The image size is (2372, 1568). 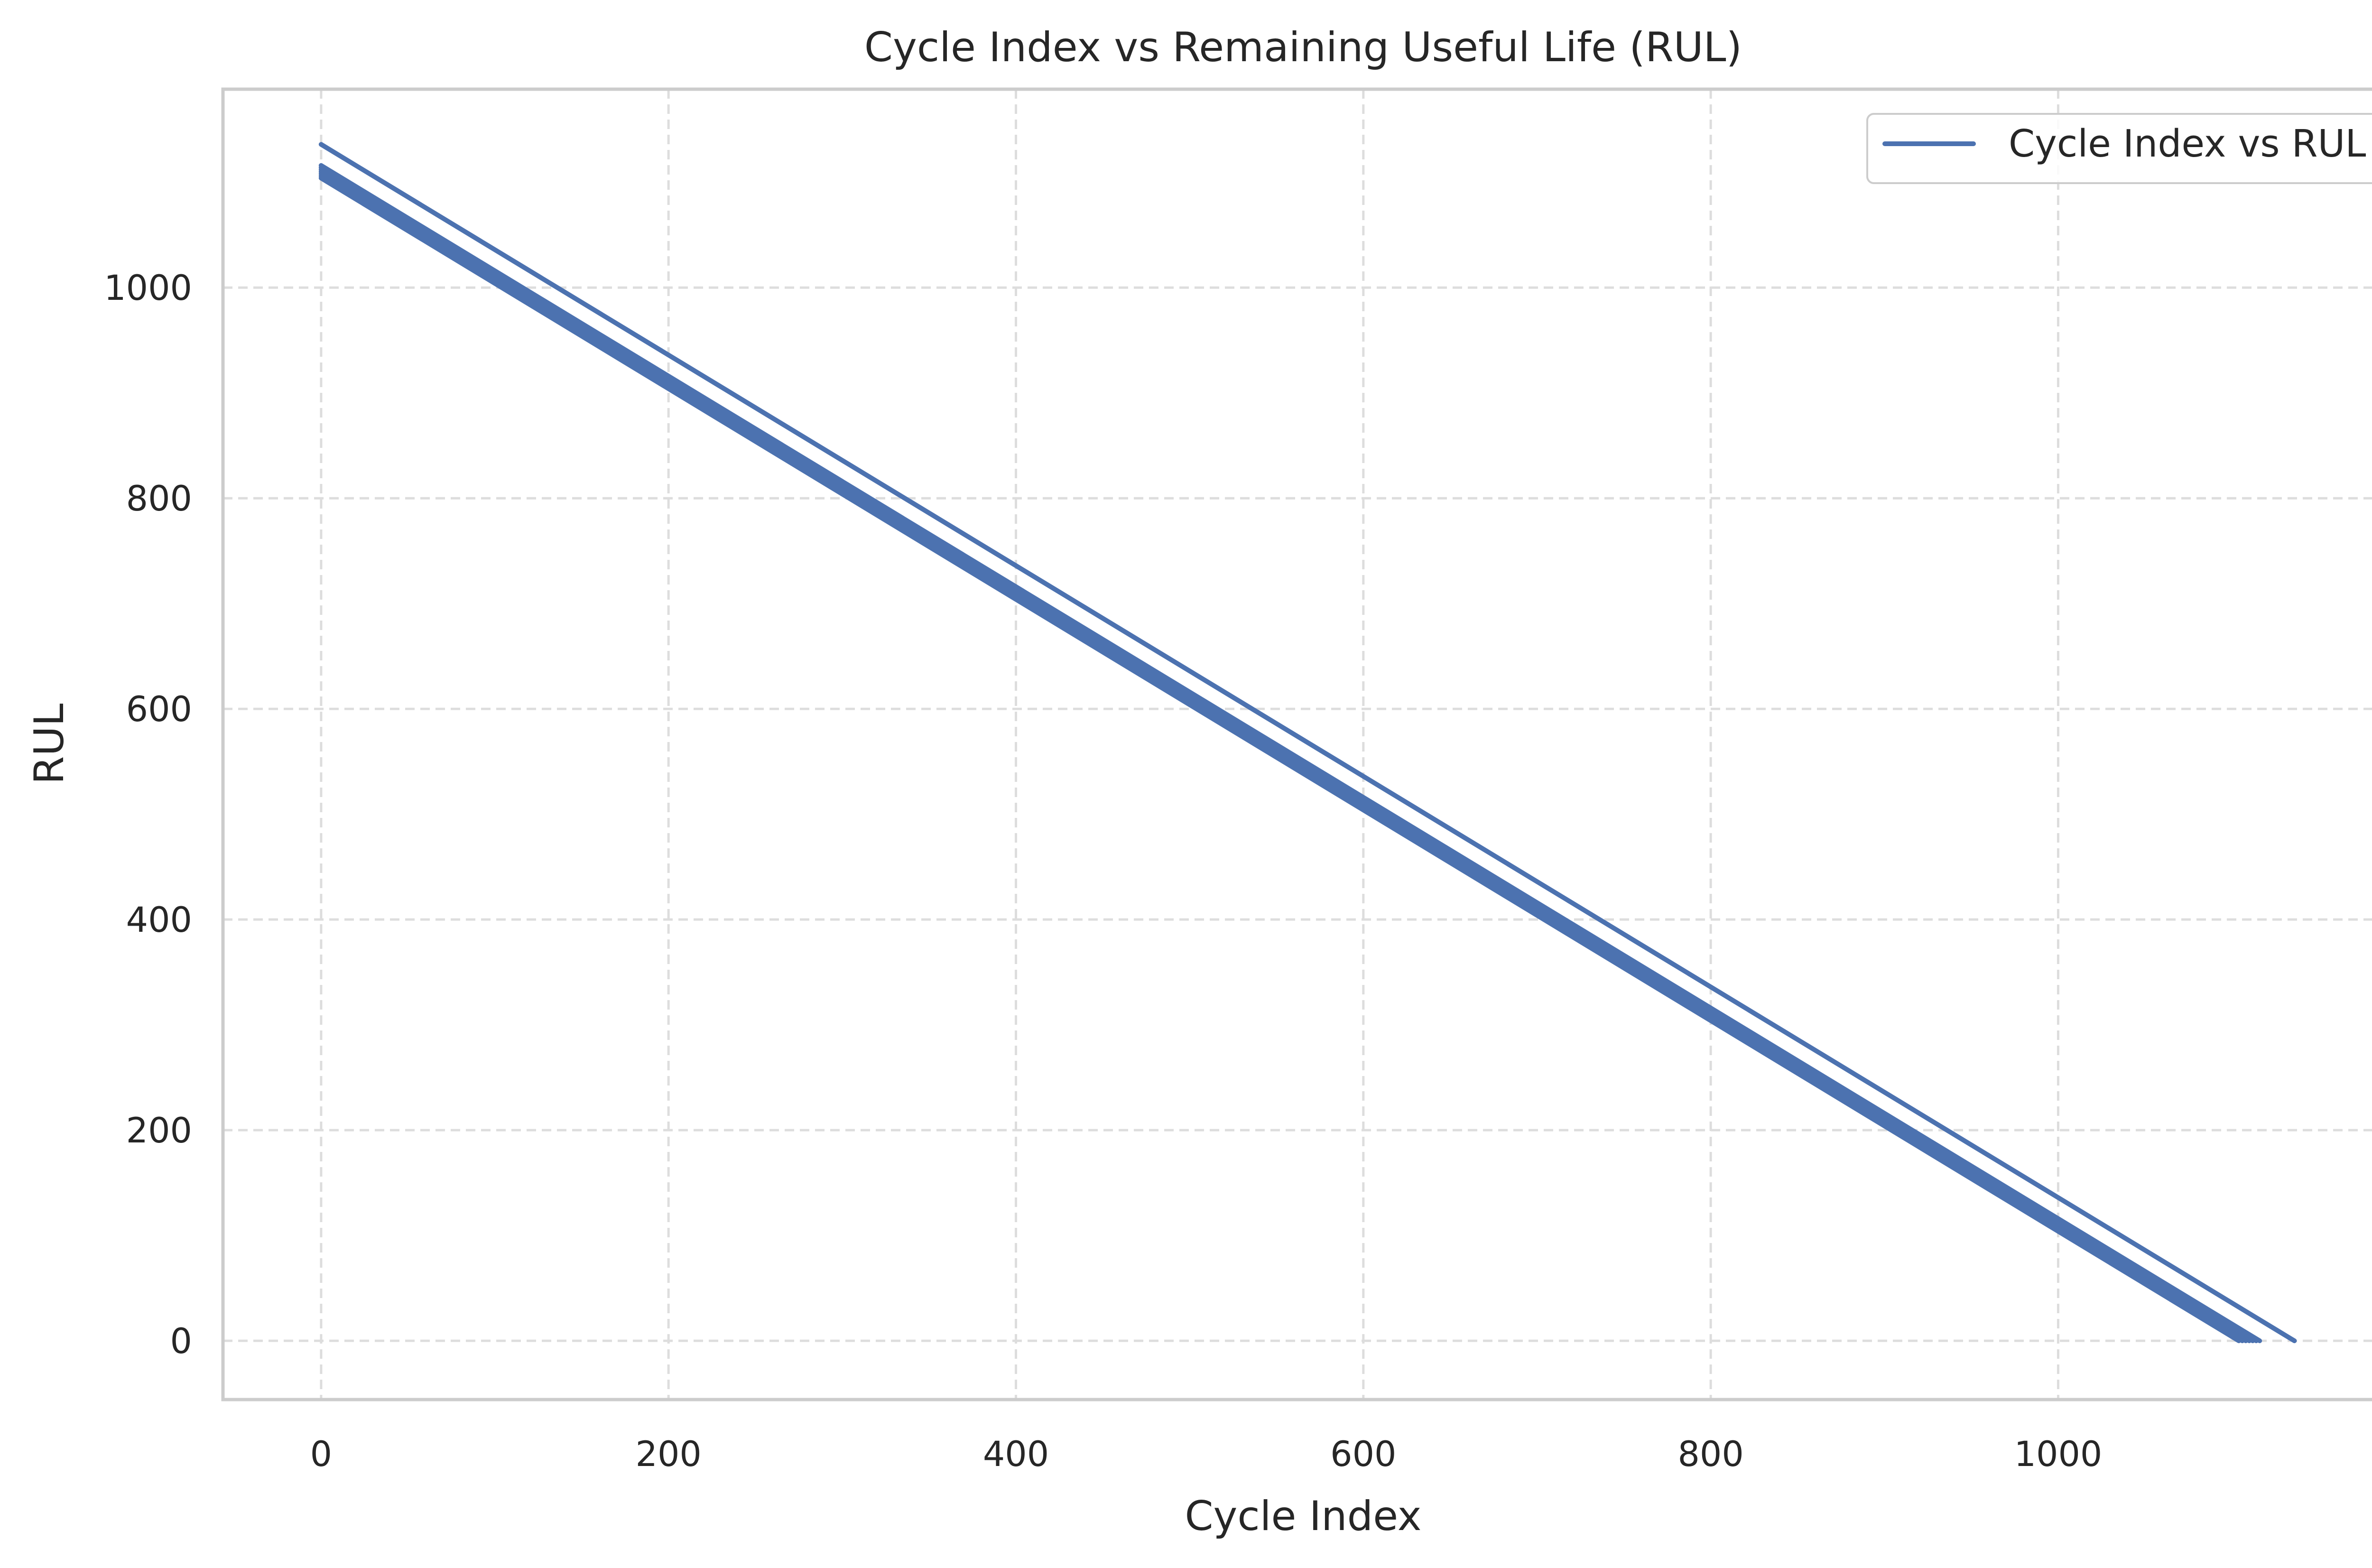 What do you see at coordinates (159, 499) in the screenshot?
I see `y-tick-label: 800` at bounding box center [159, 499].